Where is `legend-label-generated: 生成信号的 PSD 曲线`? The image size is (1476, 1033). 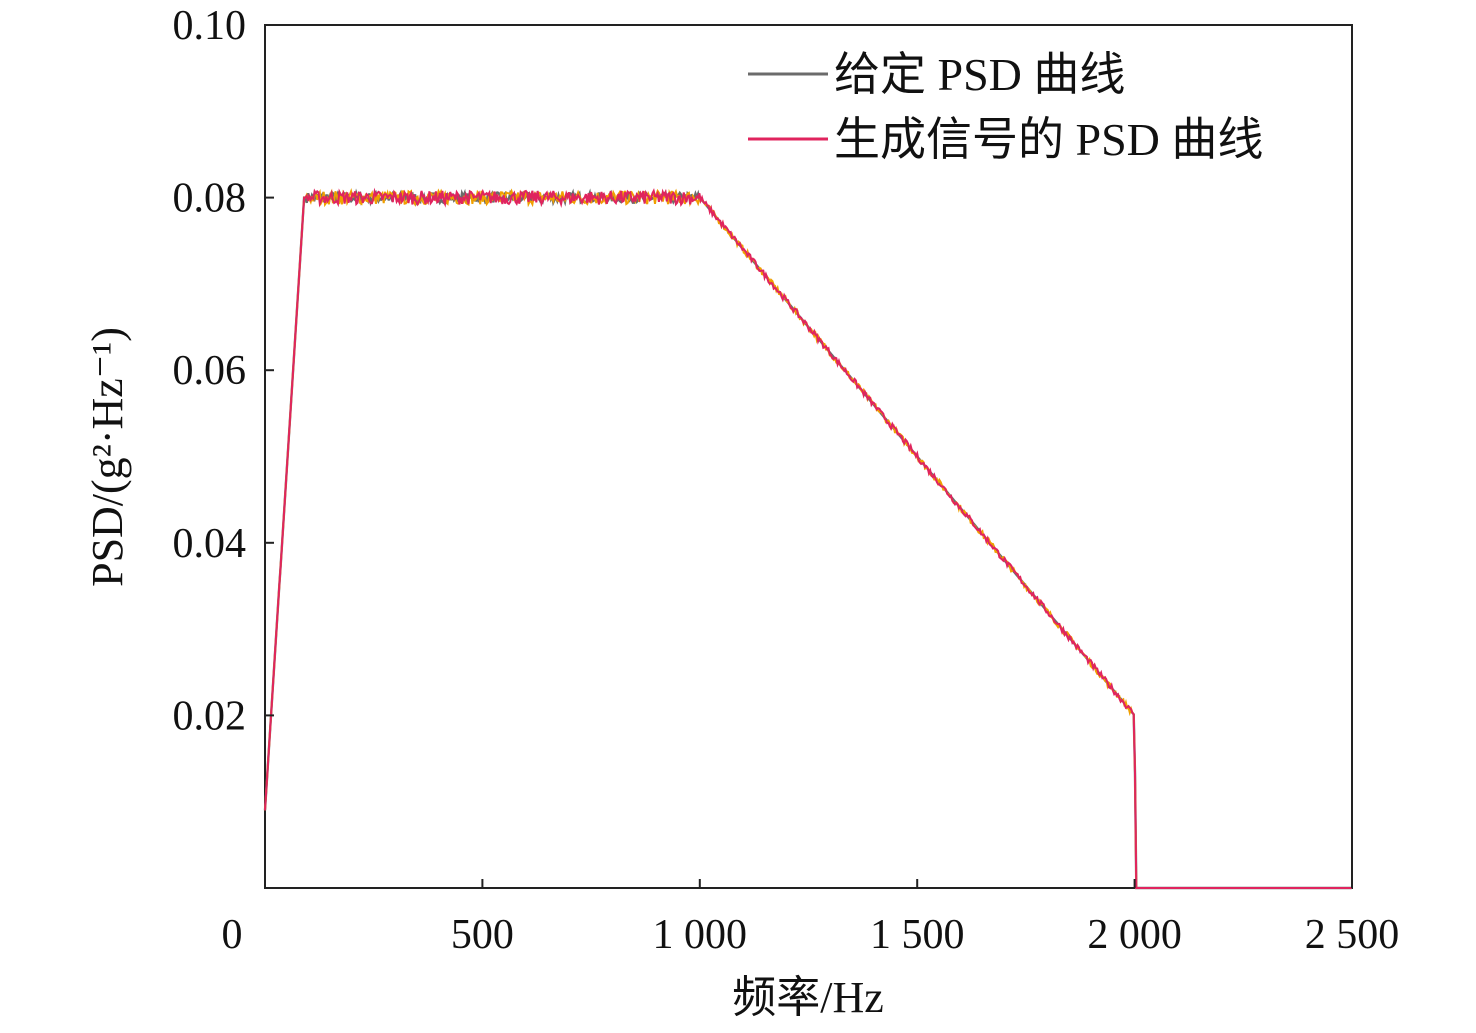
legend-label-generated: 生成信号的 PSD 曲线 is located at coordinates (1048, 139).